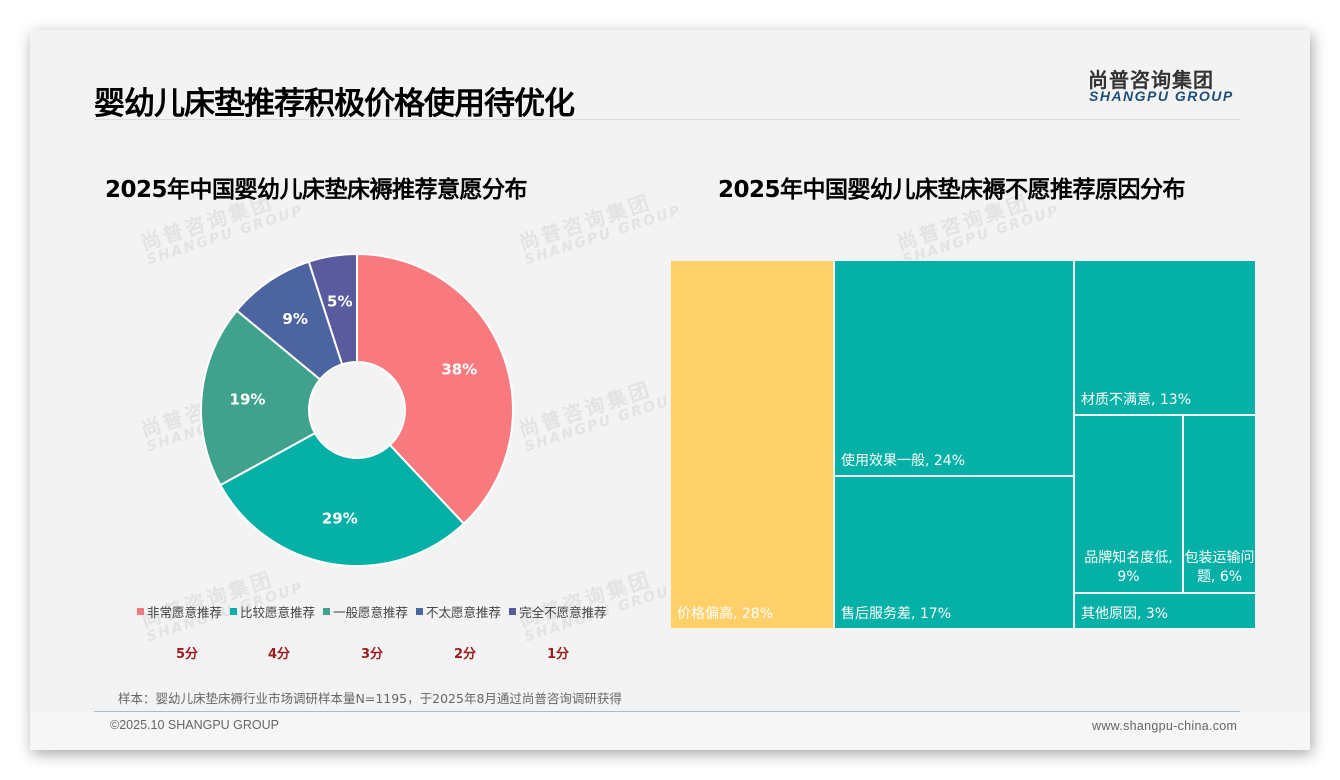  I want to click on treemap-tile-brand: 品牌知名度低, 9%, so click(1128, 504).